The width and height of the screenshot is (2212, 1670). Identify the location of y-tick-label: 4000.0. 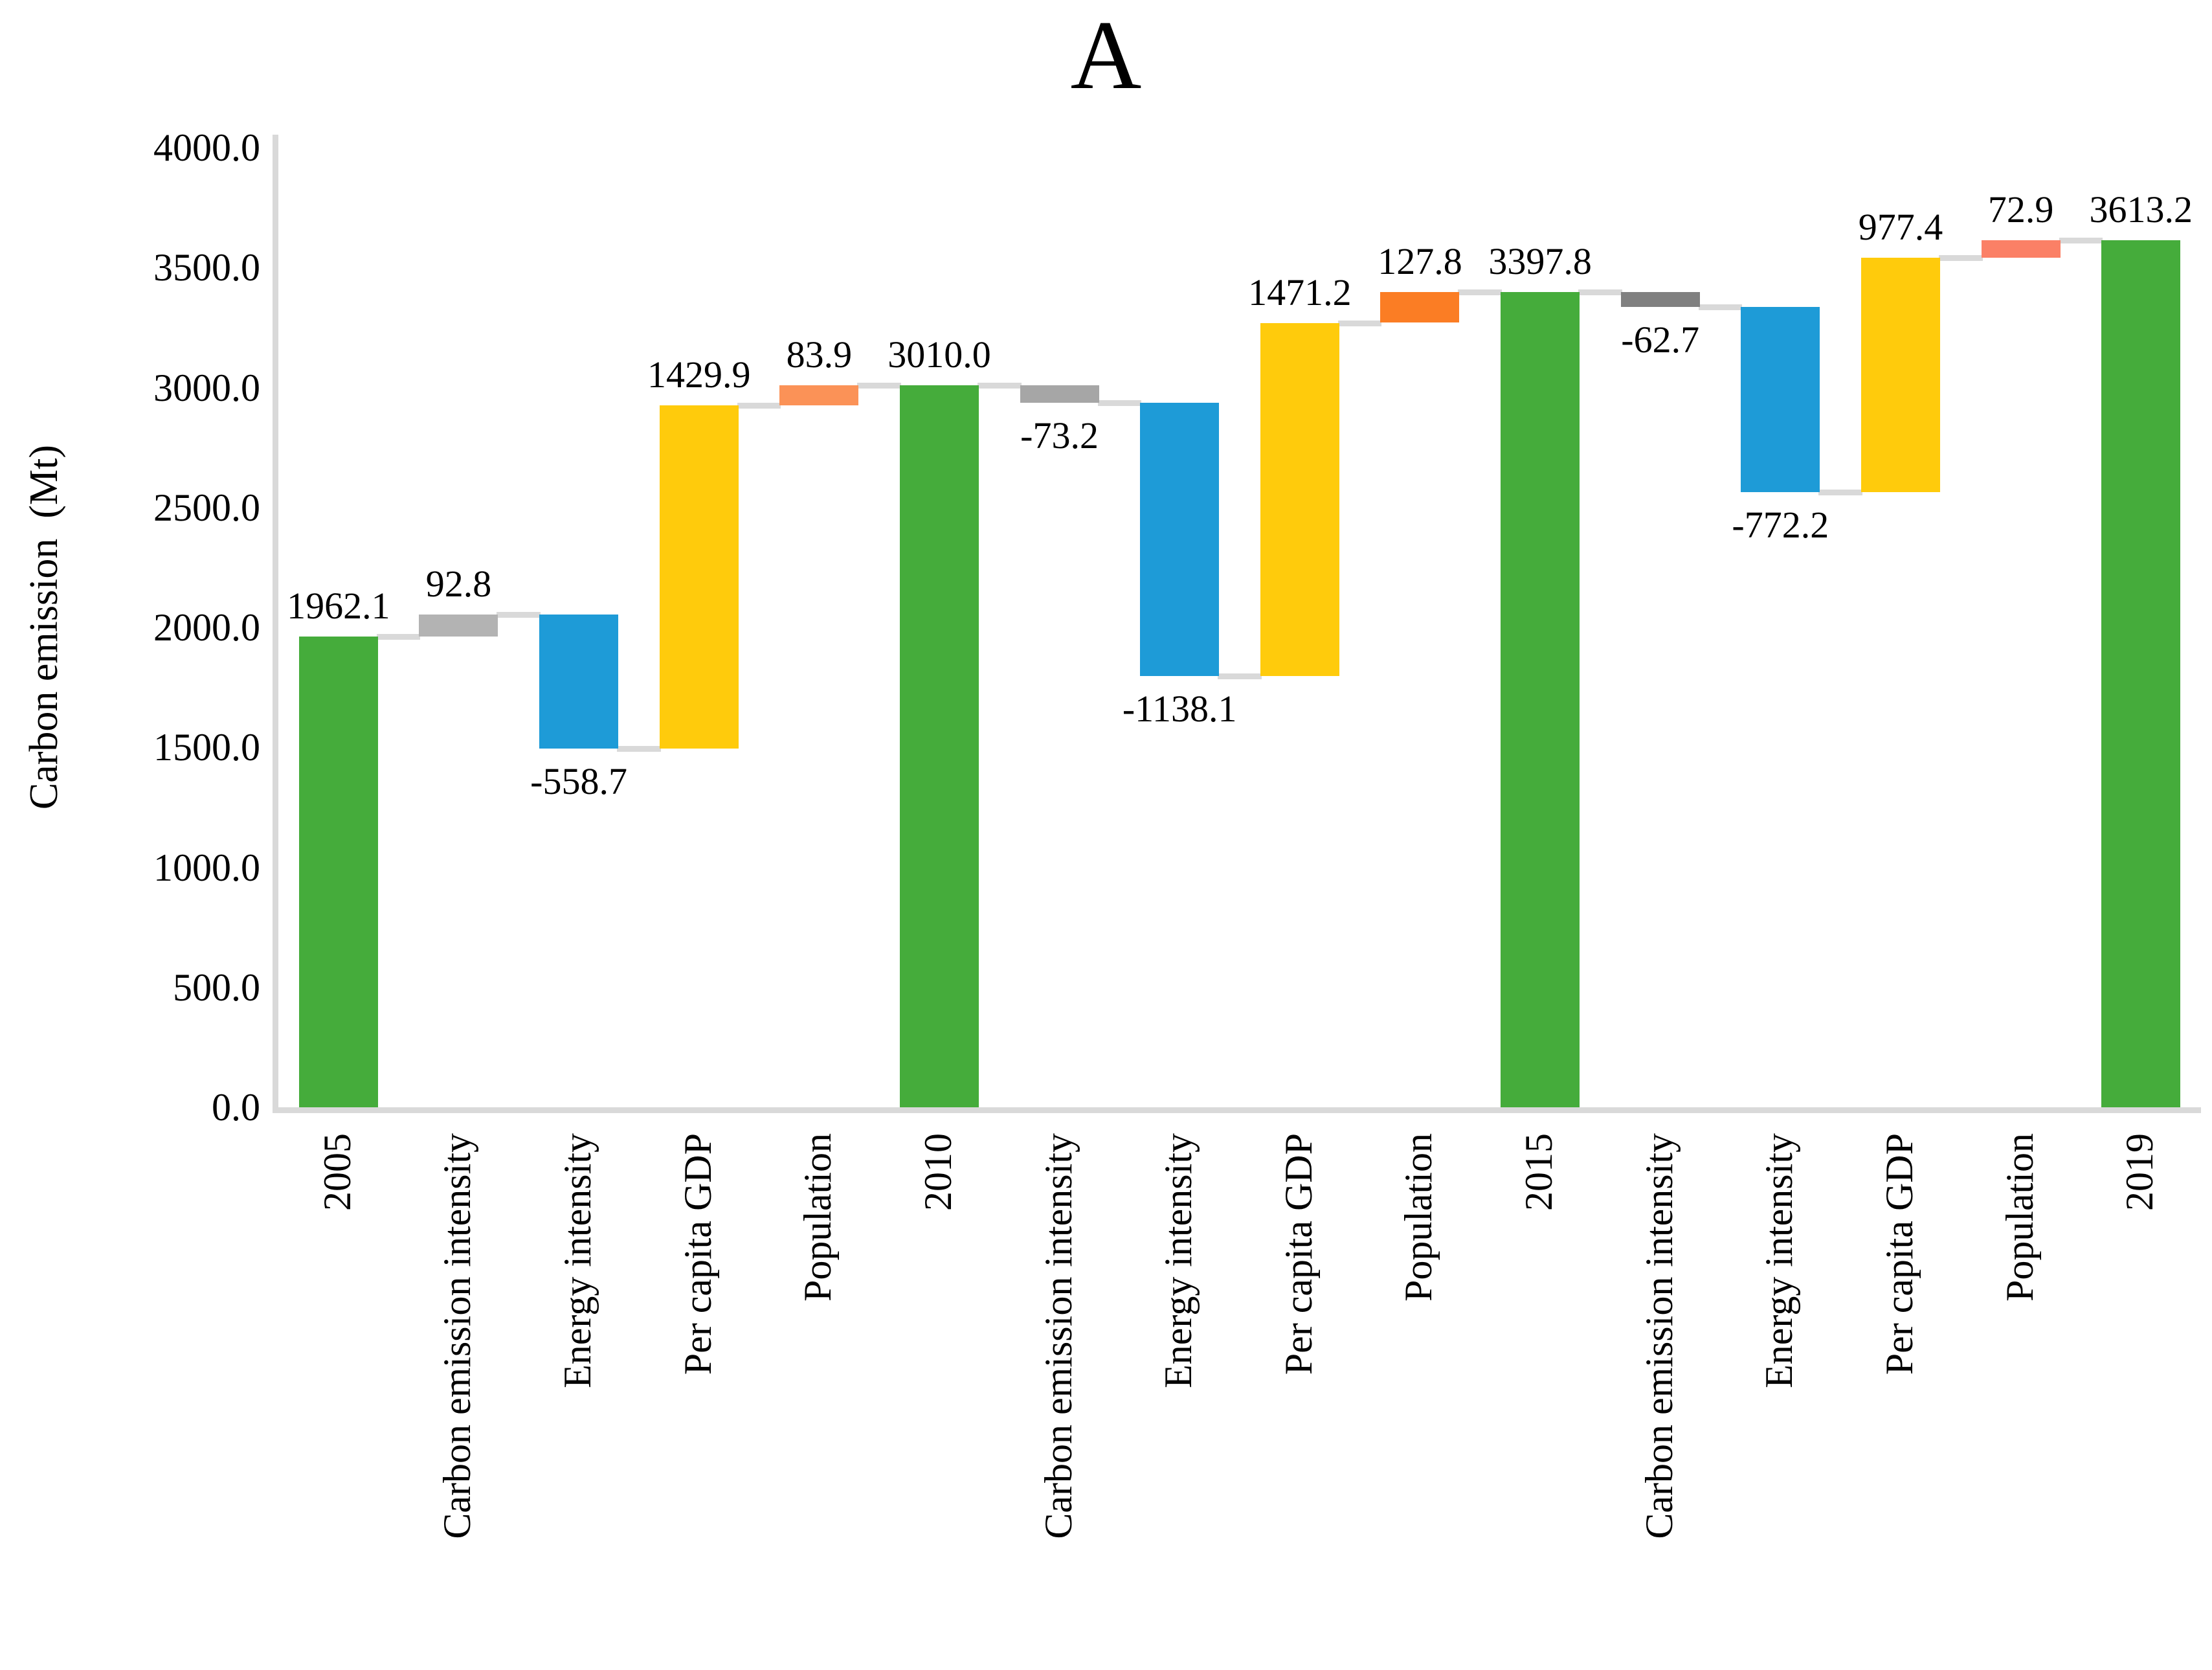
(206, 148).